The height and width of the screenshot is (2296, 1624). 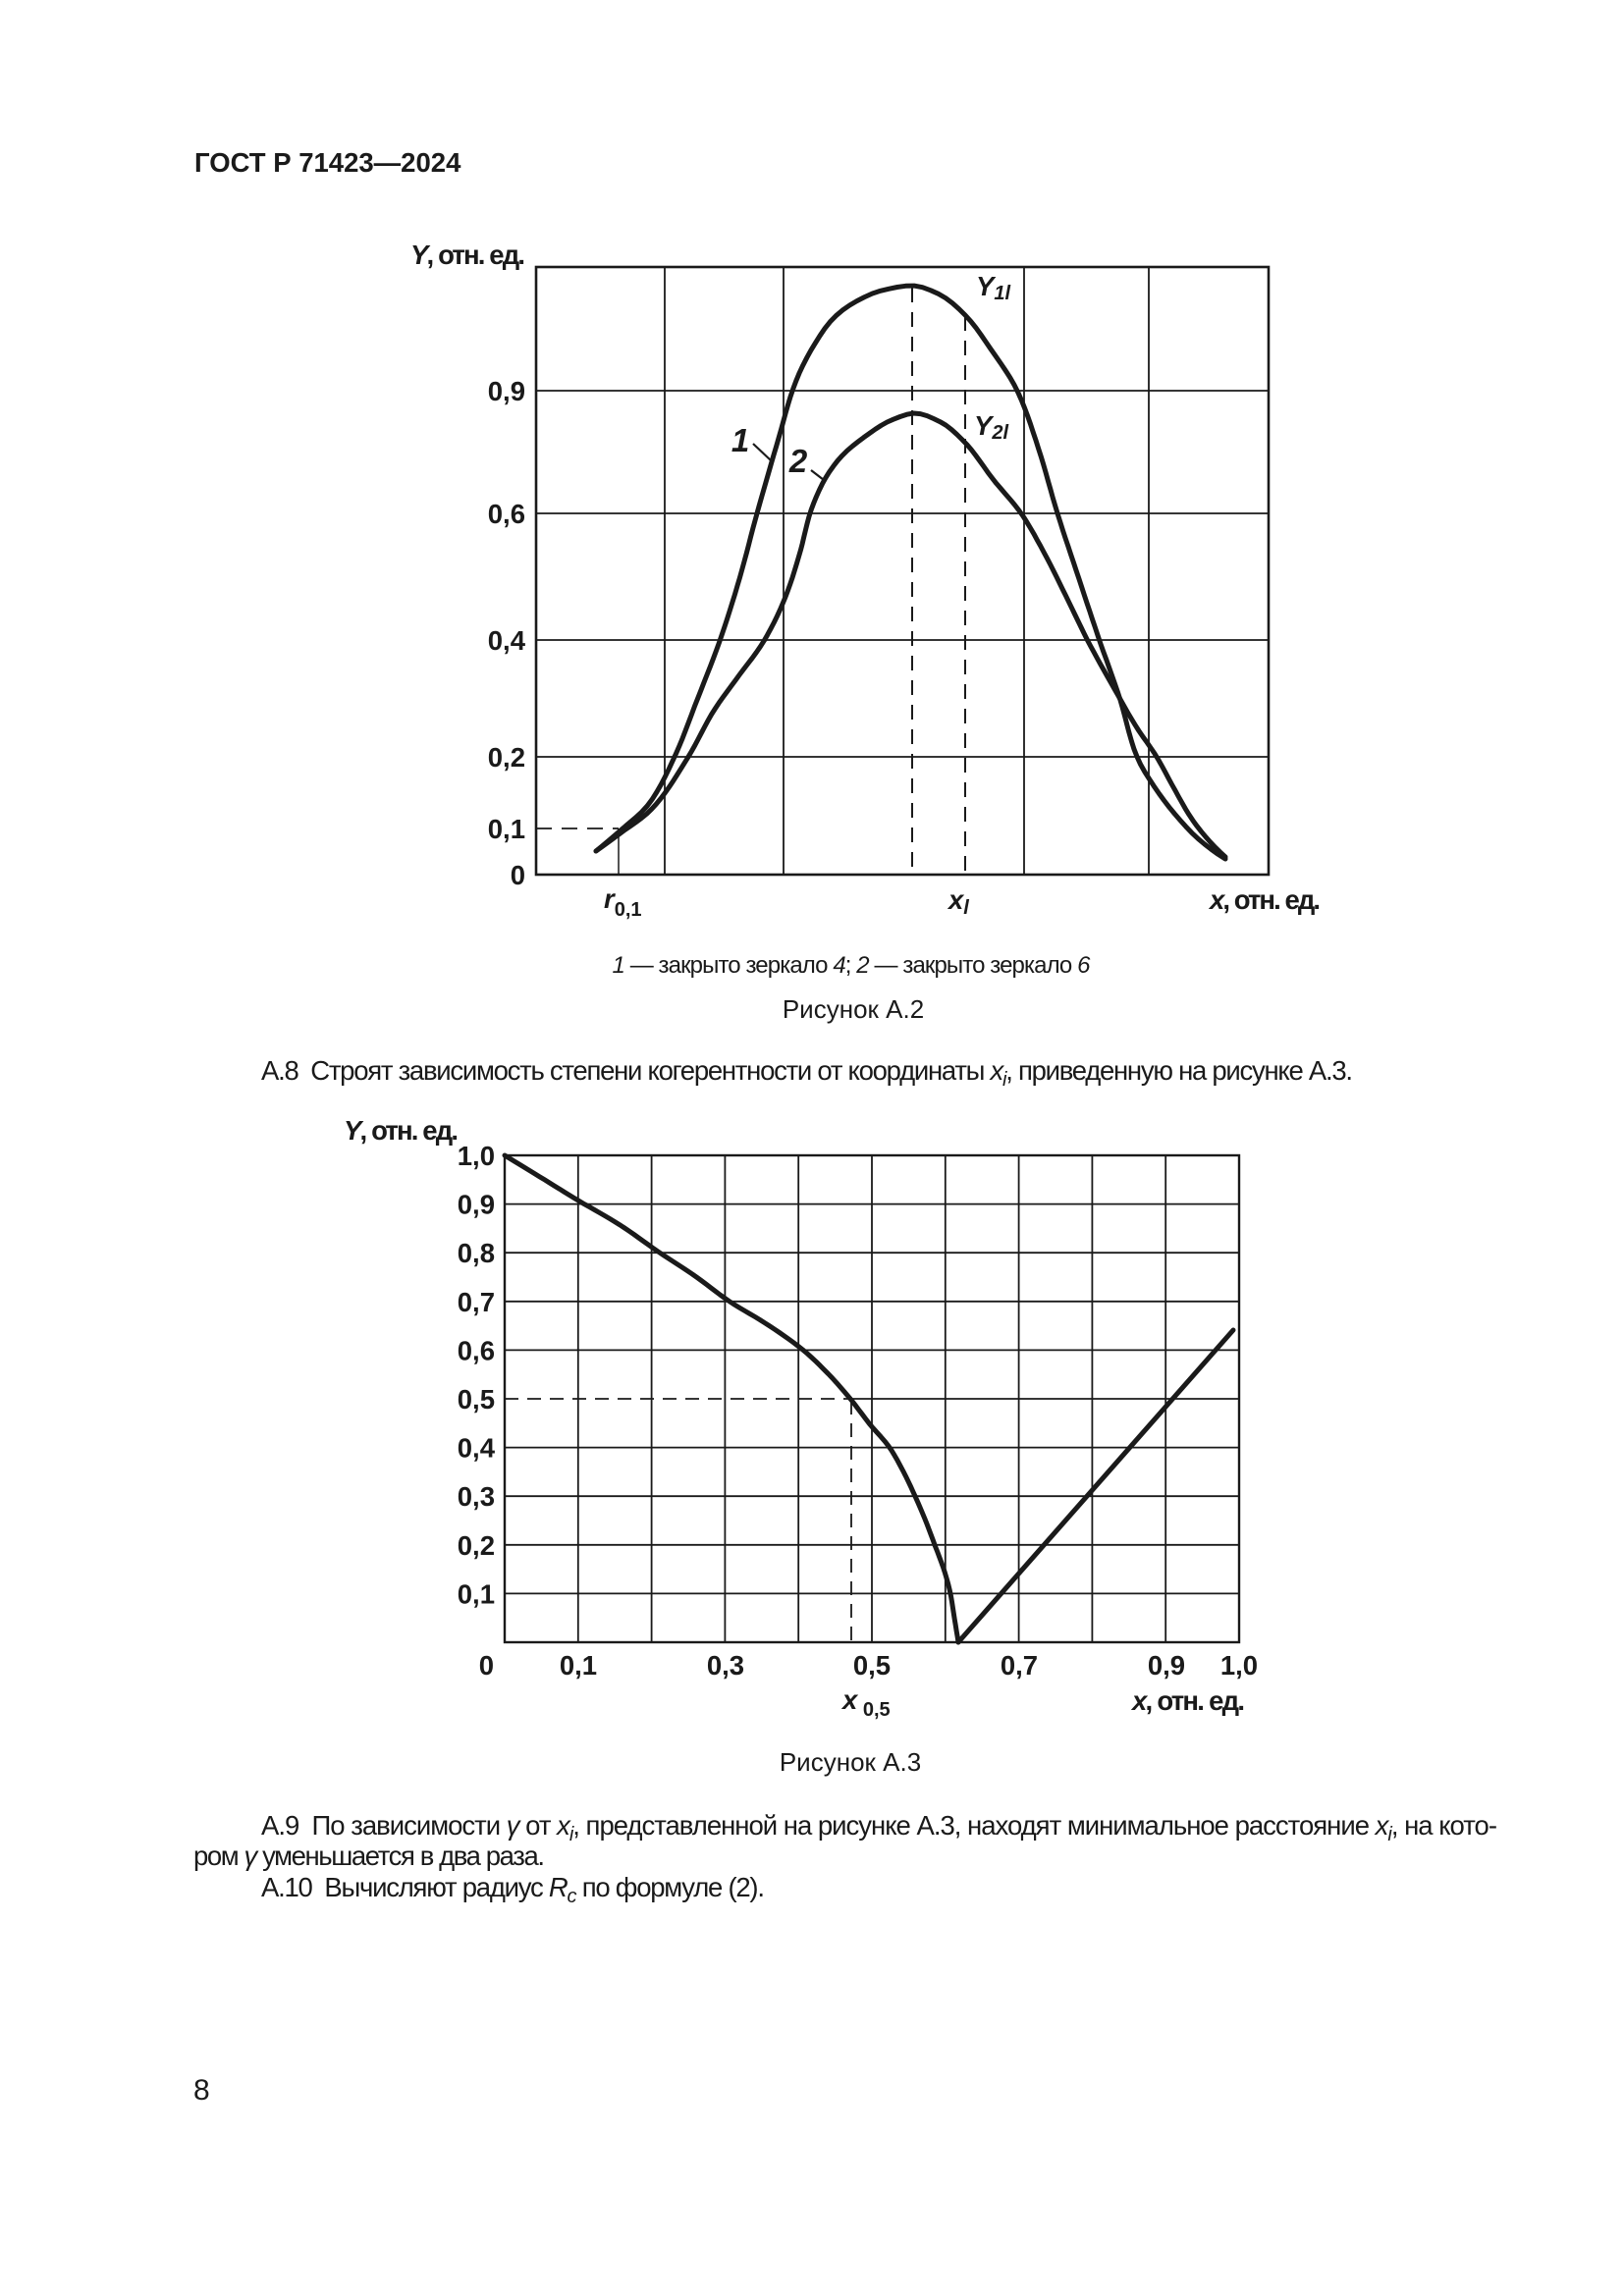 I want to click on svg-text: ром γ уменьшается в два раза., so click(x=369, y=1856).